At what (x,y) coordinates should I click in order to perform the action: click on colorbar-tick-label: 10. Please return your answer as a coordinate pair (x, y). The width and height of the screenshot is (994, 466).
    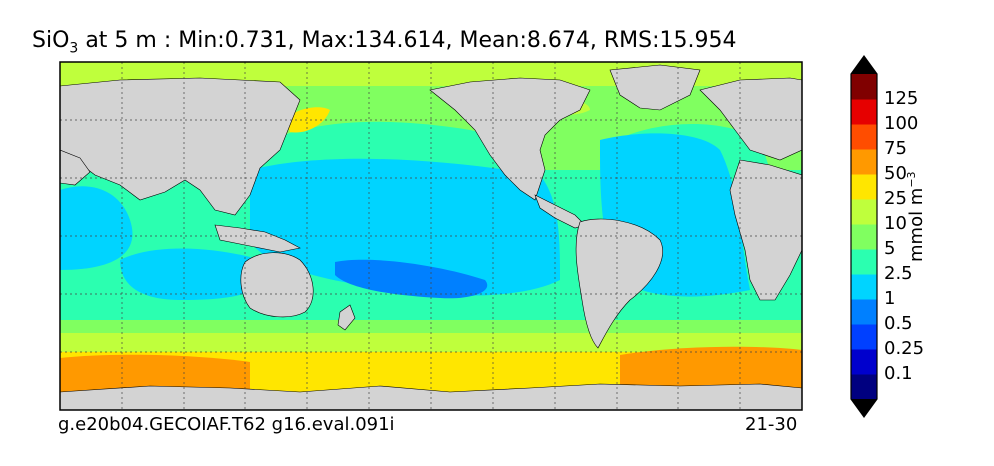
    Looking at the image, I should click on (895, 223).